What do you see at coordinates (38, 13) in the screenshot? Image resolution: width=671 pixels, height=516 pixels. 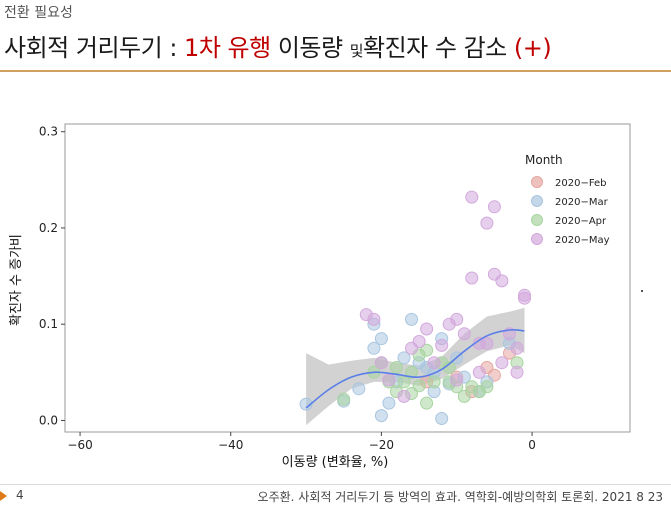 I see `section-kicker: 전환 필요성` at bounding box center [38, 13].